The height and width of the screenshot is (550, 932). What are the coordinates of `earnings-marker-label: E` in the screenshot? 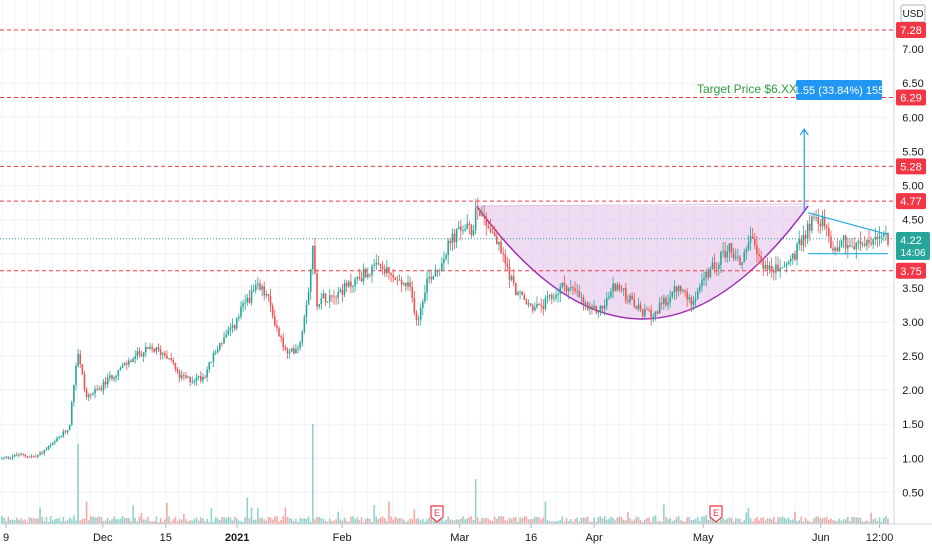 It's located at (437, 513).